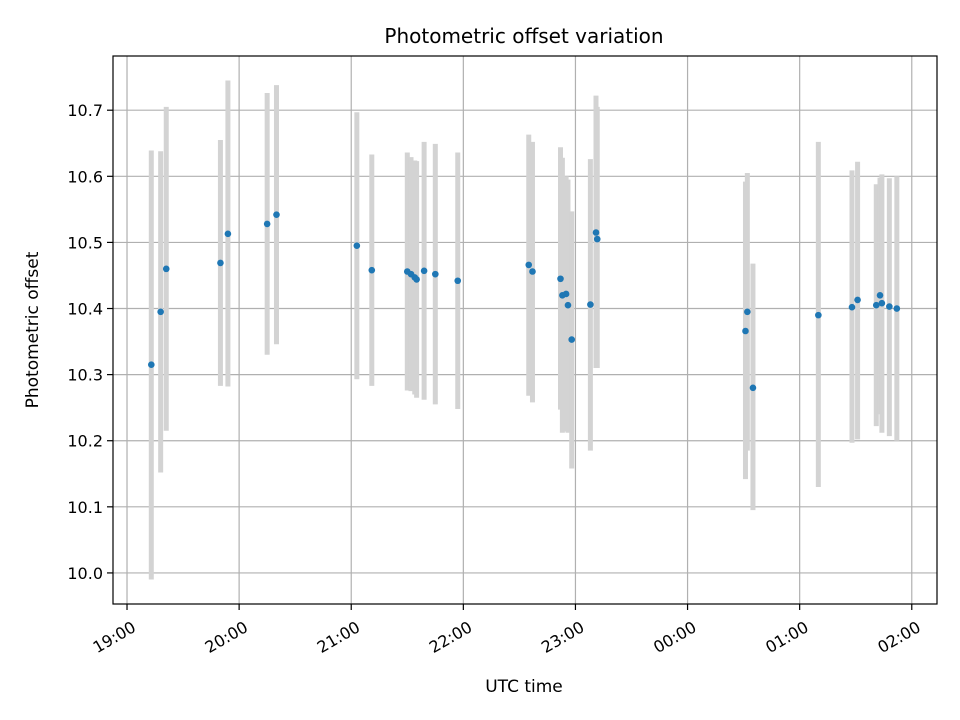 The height and width of the screenshot is (720, 960). I want to click on x-axis-label: UTC time, so click(524, 687).